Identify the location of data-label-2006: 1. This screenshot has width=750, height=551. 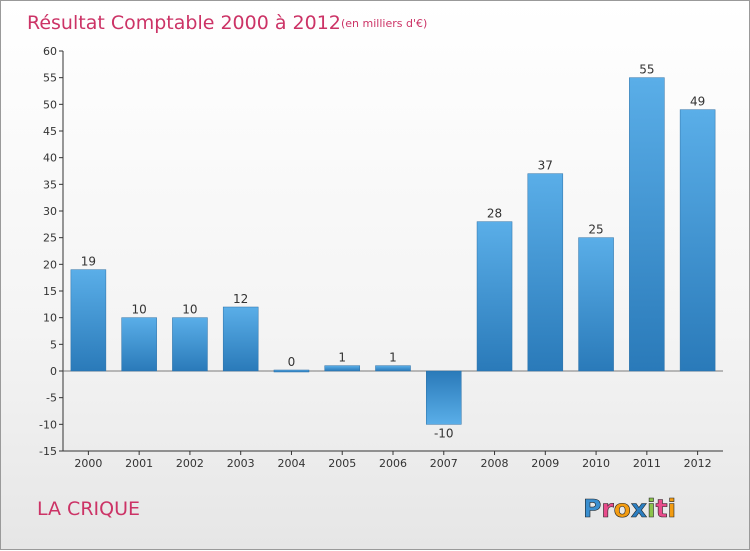
(393, 358).